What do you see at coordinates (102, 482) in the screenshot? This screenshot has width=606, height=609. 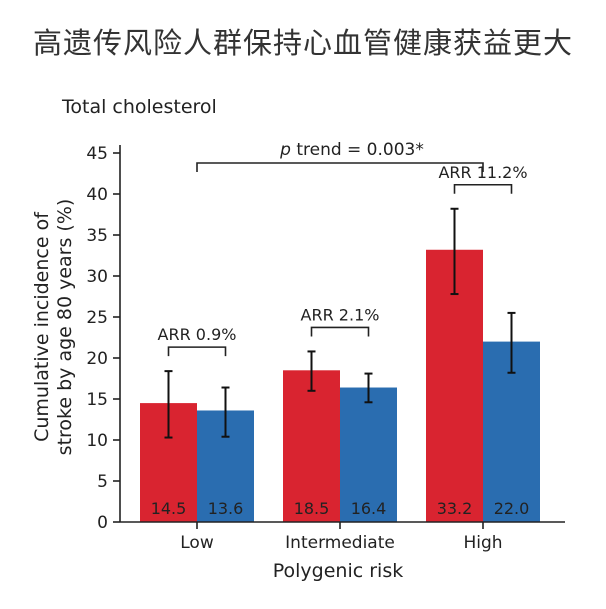 I see `y-tick-label: 5` at bounding box center [102, 482].